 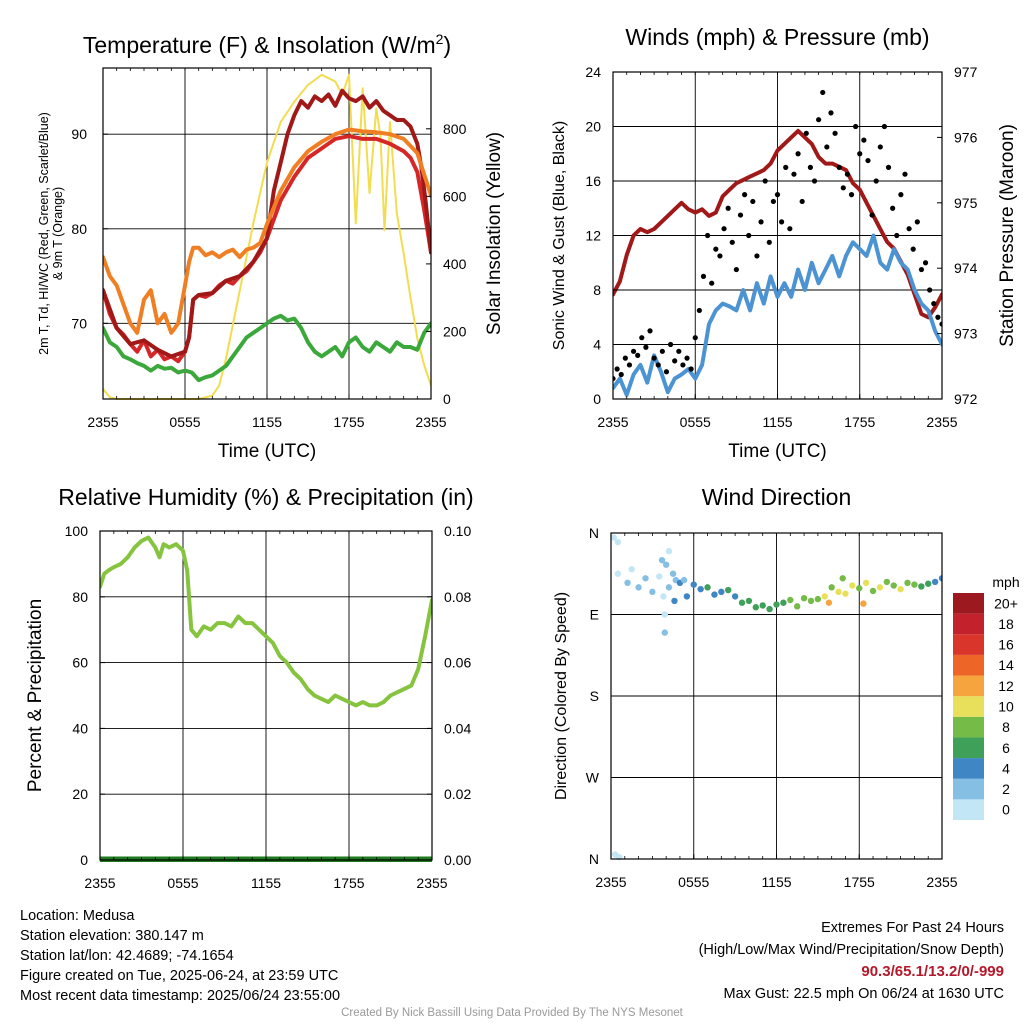 What do you see at coordinates (1006, 768) in the screenshot?
I see `colorbar-label: 4` at bounding box center [1006, 768].